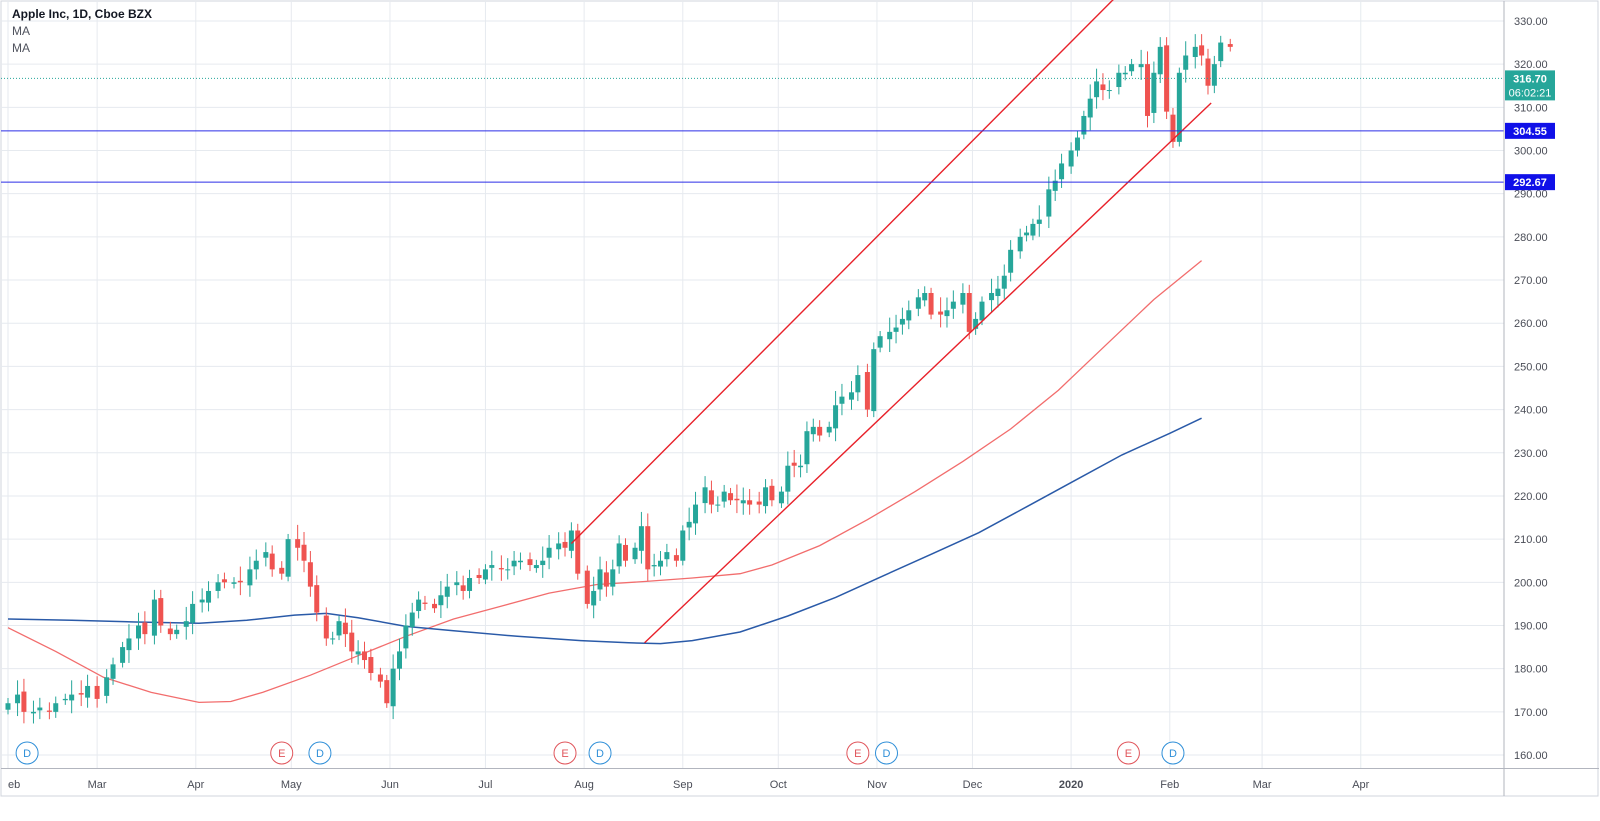  Describe the element at coordinates (1531, 411) in the screenshot. I see `y-tick-label: 240.00` at that location.